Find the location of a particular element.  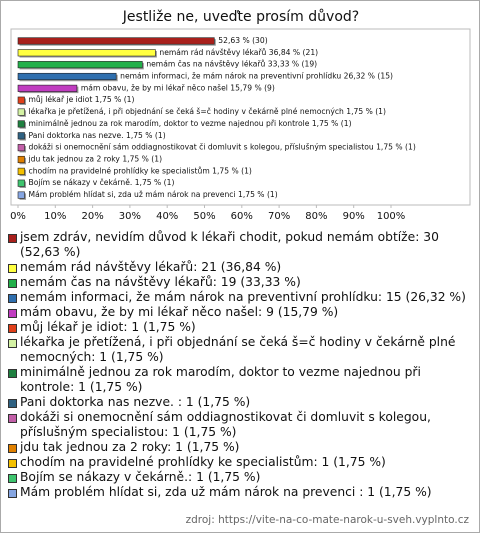

legend-label: můj lékař je idiot: 1 (1,75 %) is located at coordinates (108, 327).